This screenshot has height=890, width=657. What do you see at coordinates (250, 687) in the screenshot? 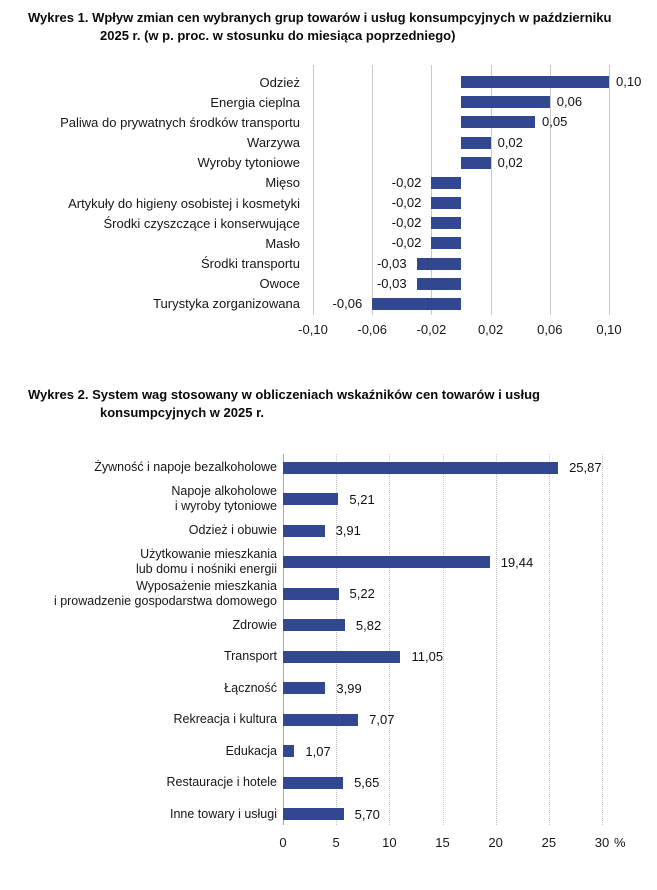
I see `category-label: Łączność` at bounding box center [250, 687].